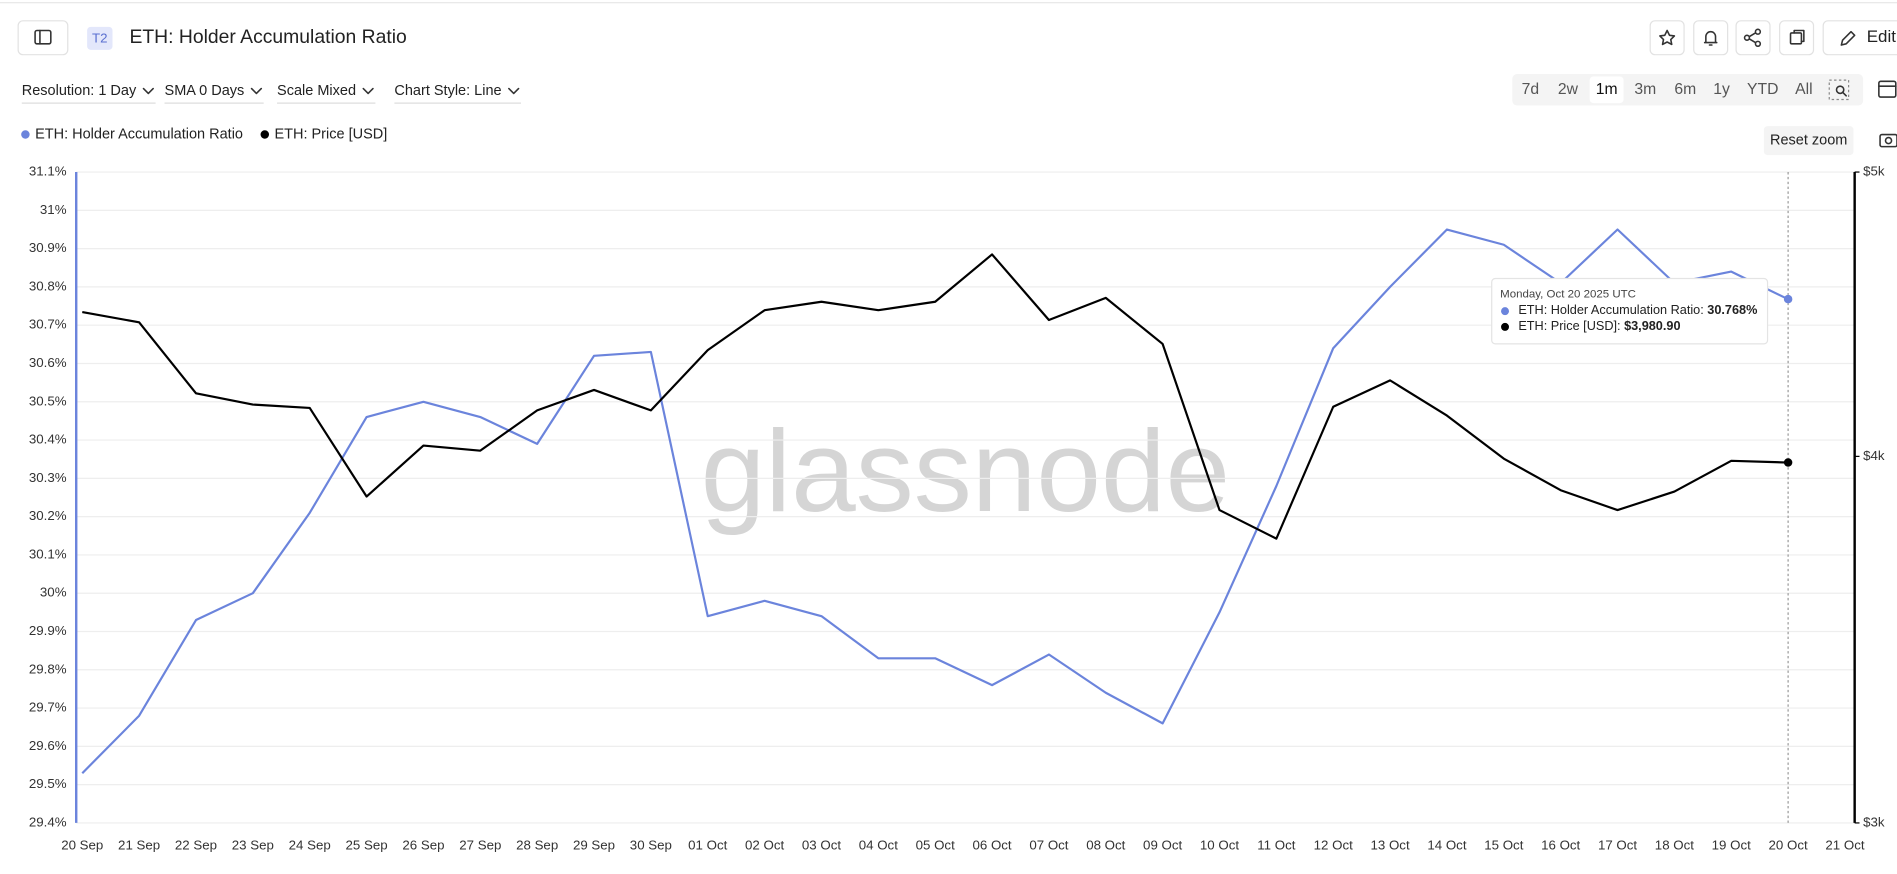  Describe the element at coordinates (1788, 844) in the screenshot. I see `x-tick-label: 20 Oct` at that location.